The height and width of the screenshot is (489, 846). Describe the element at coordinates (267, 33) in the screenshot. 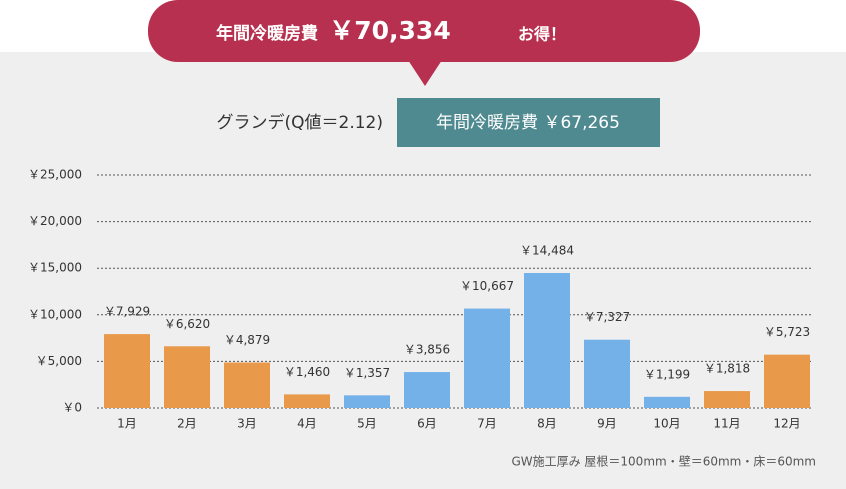

I see `savings-label: 年間冷暖房費` at that location.